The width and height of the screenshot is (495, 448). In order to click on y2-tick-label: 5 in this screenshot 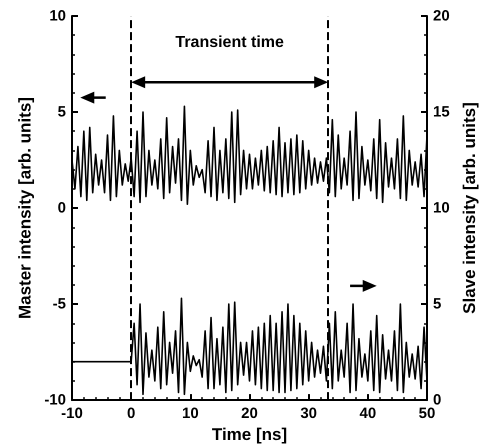, I will do `click(437, 304)`.